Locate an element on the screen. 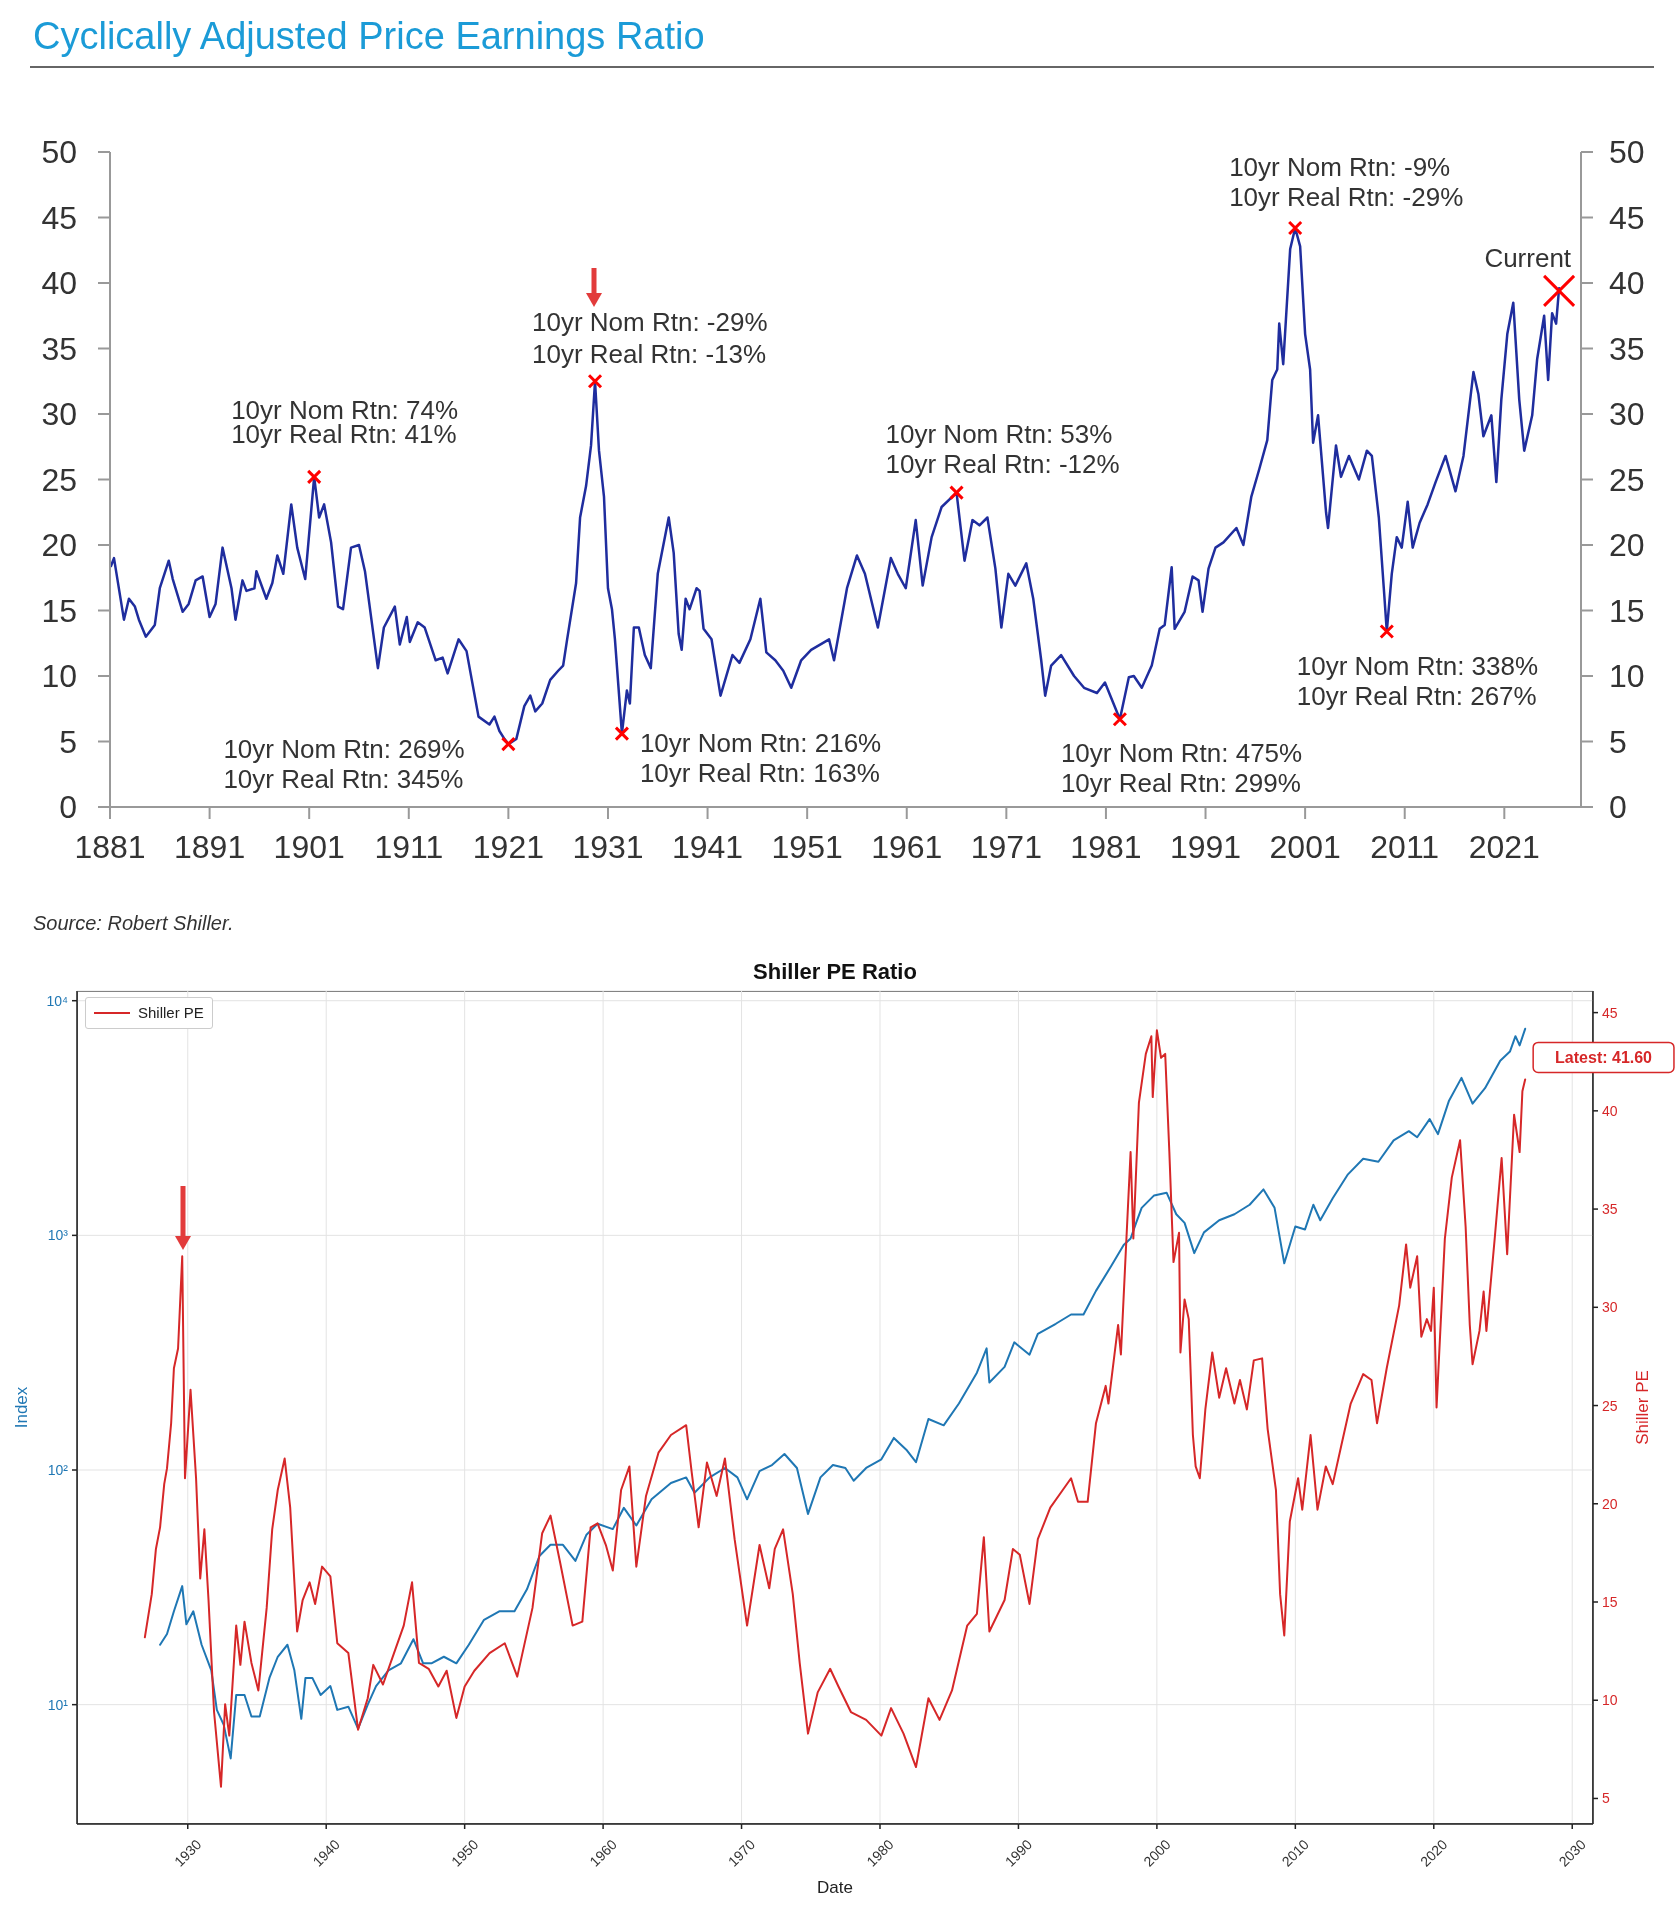 Image resolution: width=1680 pixels, height=1911 pixels. annotation: 10yr Nom Rtn: 338% 10yr Real Rtn: 267% is located at coordinates (1417, 681).